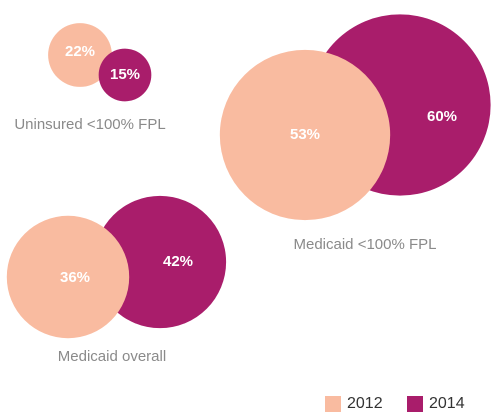 The image size is (493, 414). What do you see at coordinates (447, 403) in the screenshot?
I see `legend-label: 2014` at bounding box center [447, 403].